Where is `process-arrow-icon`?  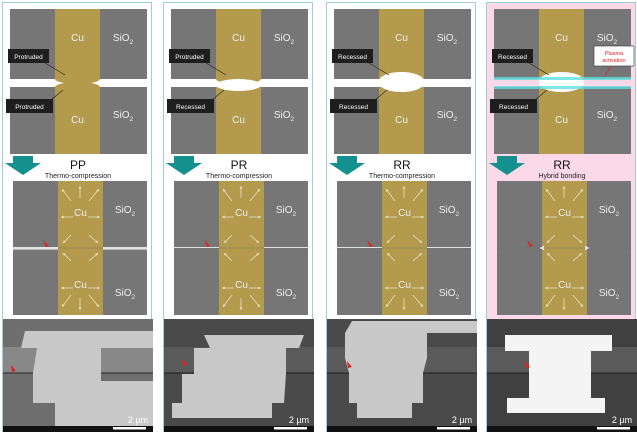 process-arrow-icon is located at coordinates (184, 165).